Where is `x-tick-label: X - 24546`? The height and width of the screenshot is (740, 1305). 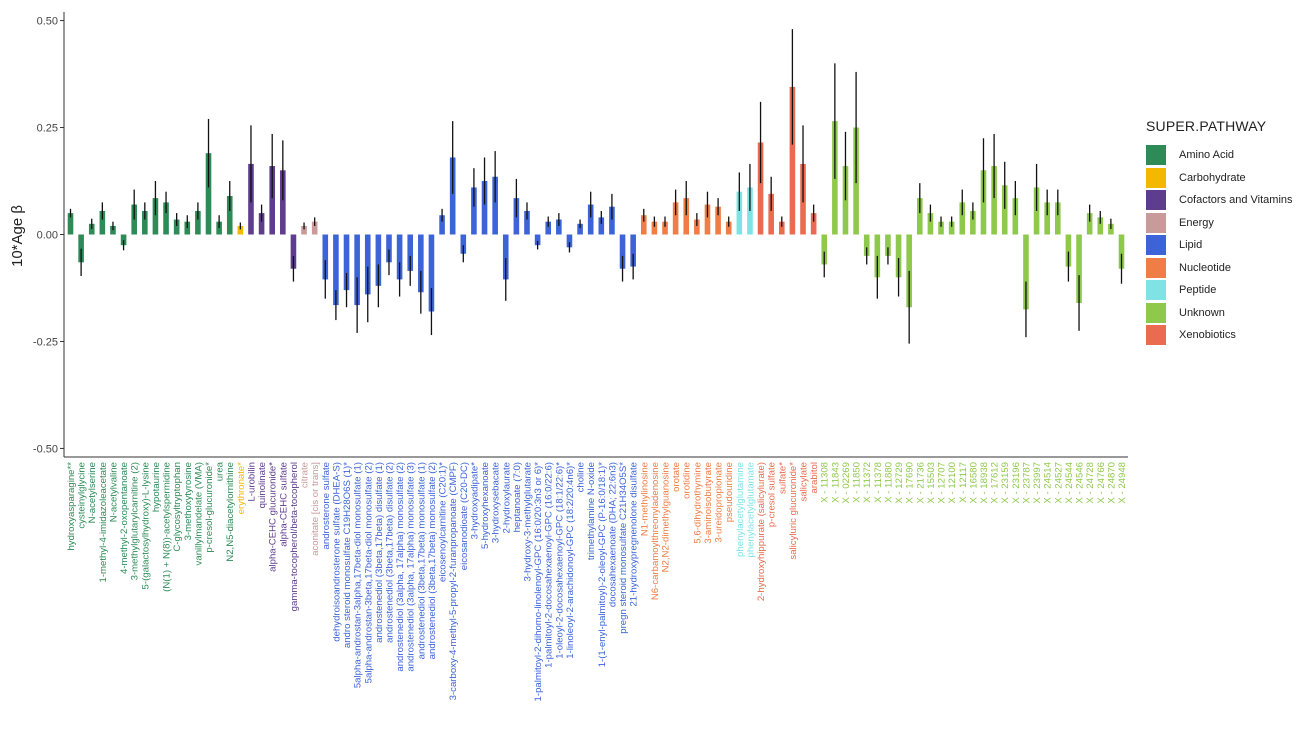 x-tick-label: X - 24546 is located at coordinates (1080, 483).